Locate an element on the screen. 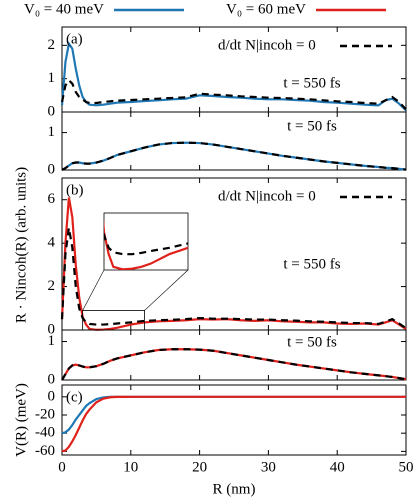 The image size is (415, 501). x-tick-label: 40 is located at coordinates (337, 467).